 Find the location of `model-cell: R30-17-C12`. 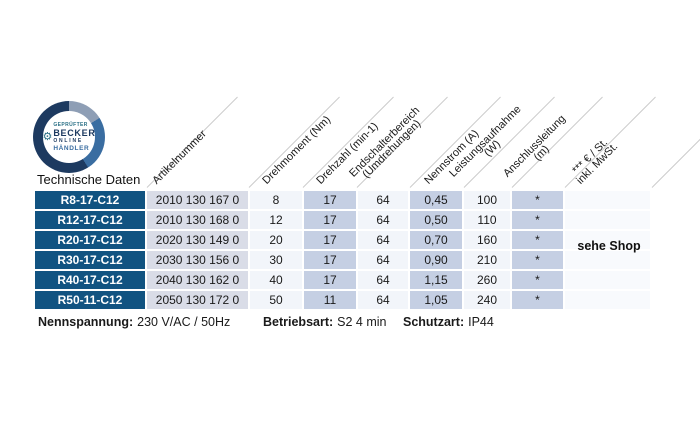

model-cell: R30-17-C12 is located at coordinates (90, 260).